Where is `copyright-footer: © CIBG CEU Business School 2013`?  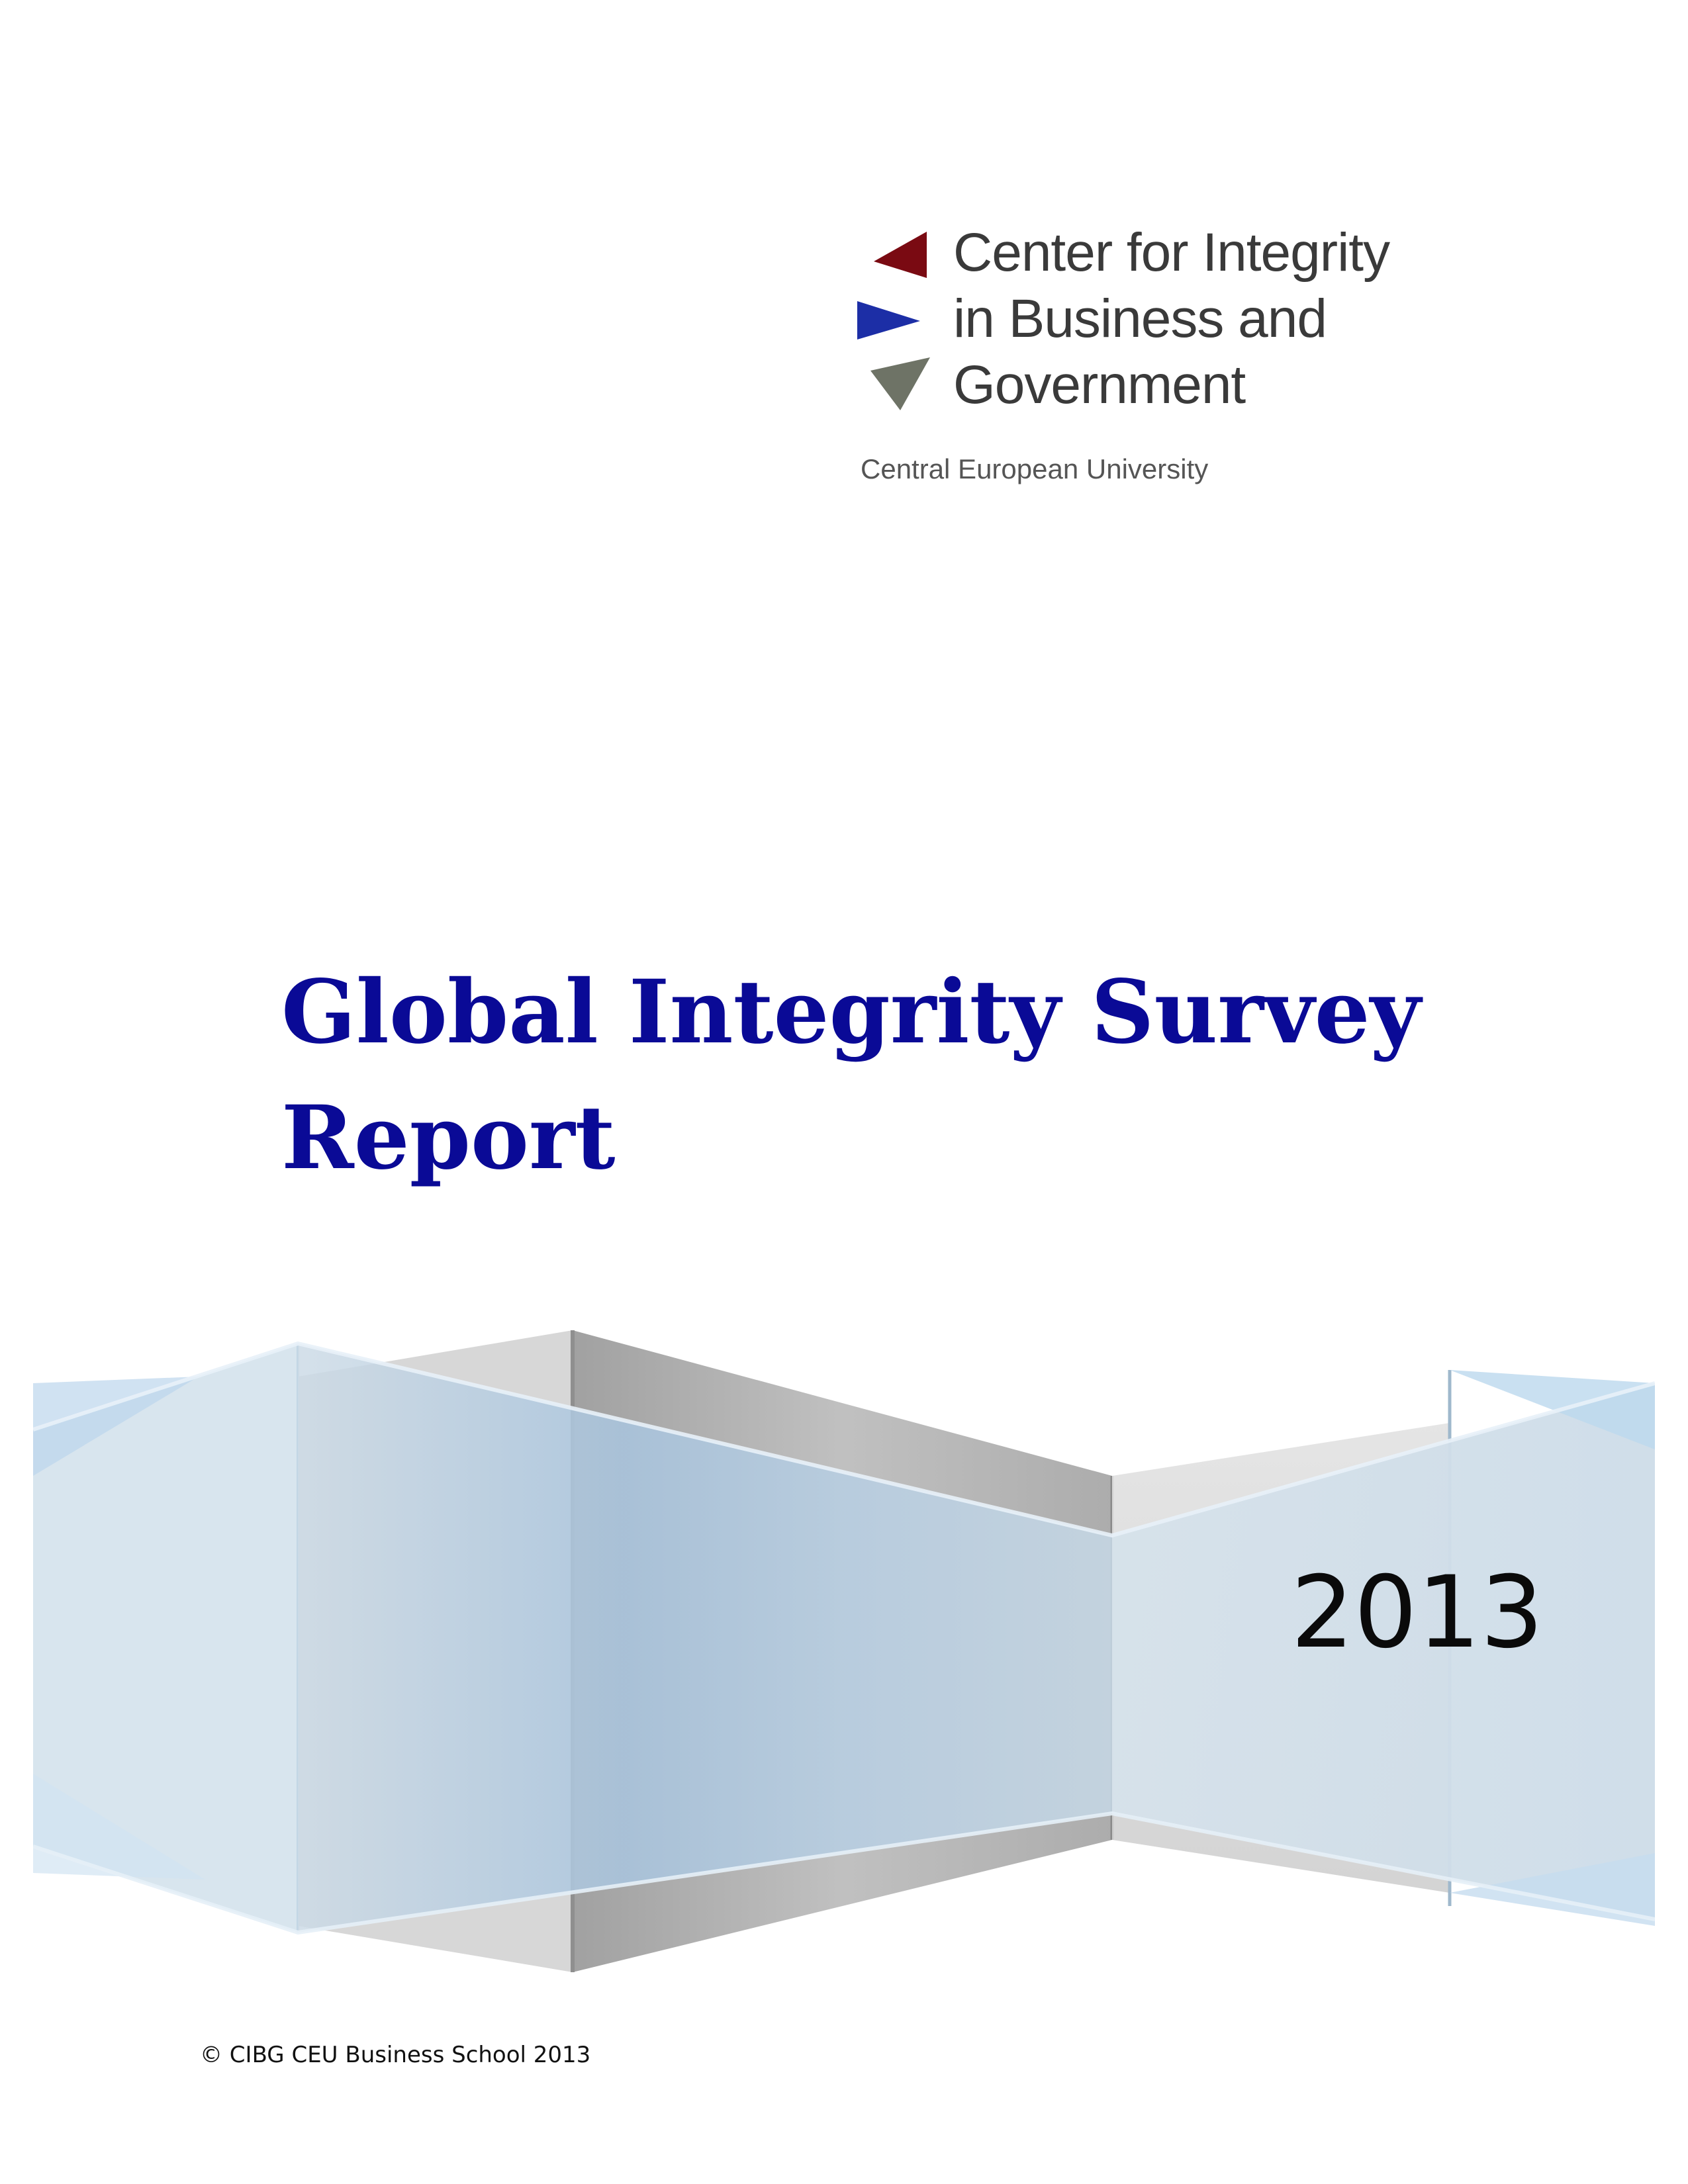 copyright-footer: © CIBG CEU Business School 2013 is located at coordinates (395, 2055).